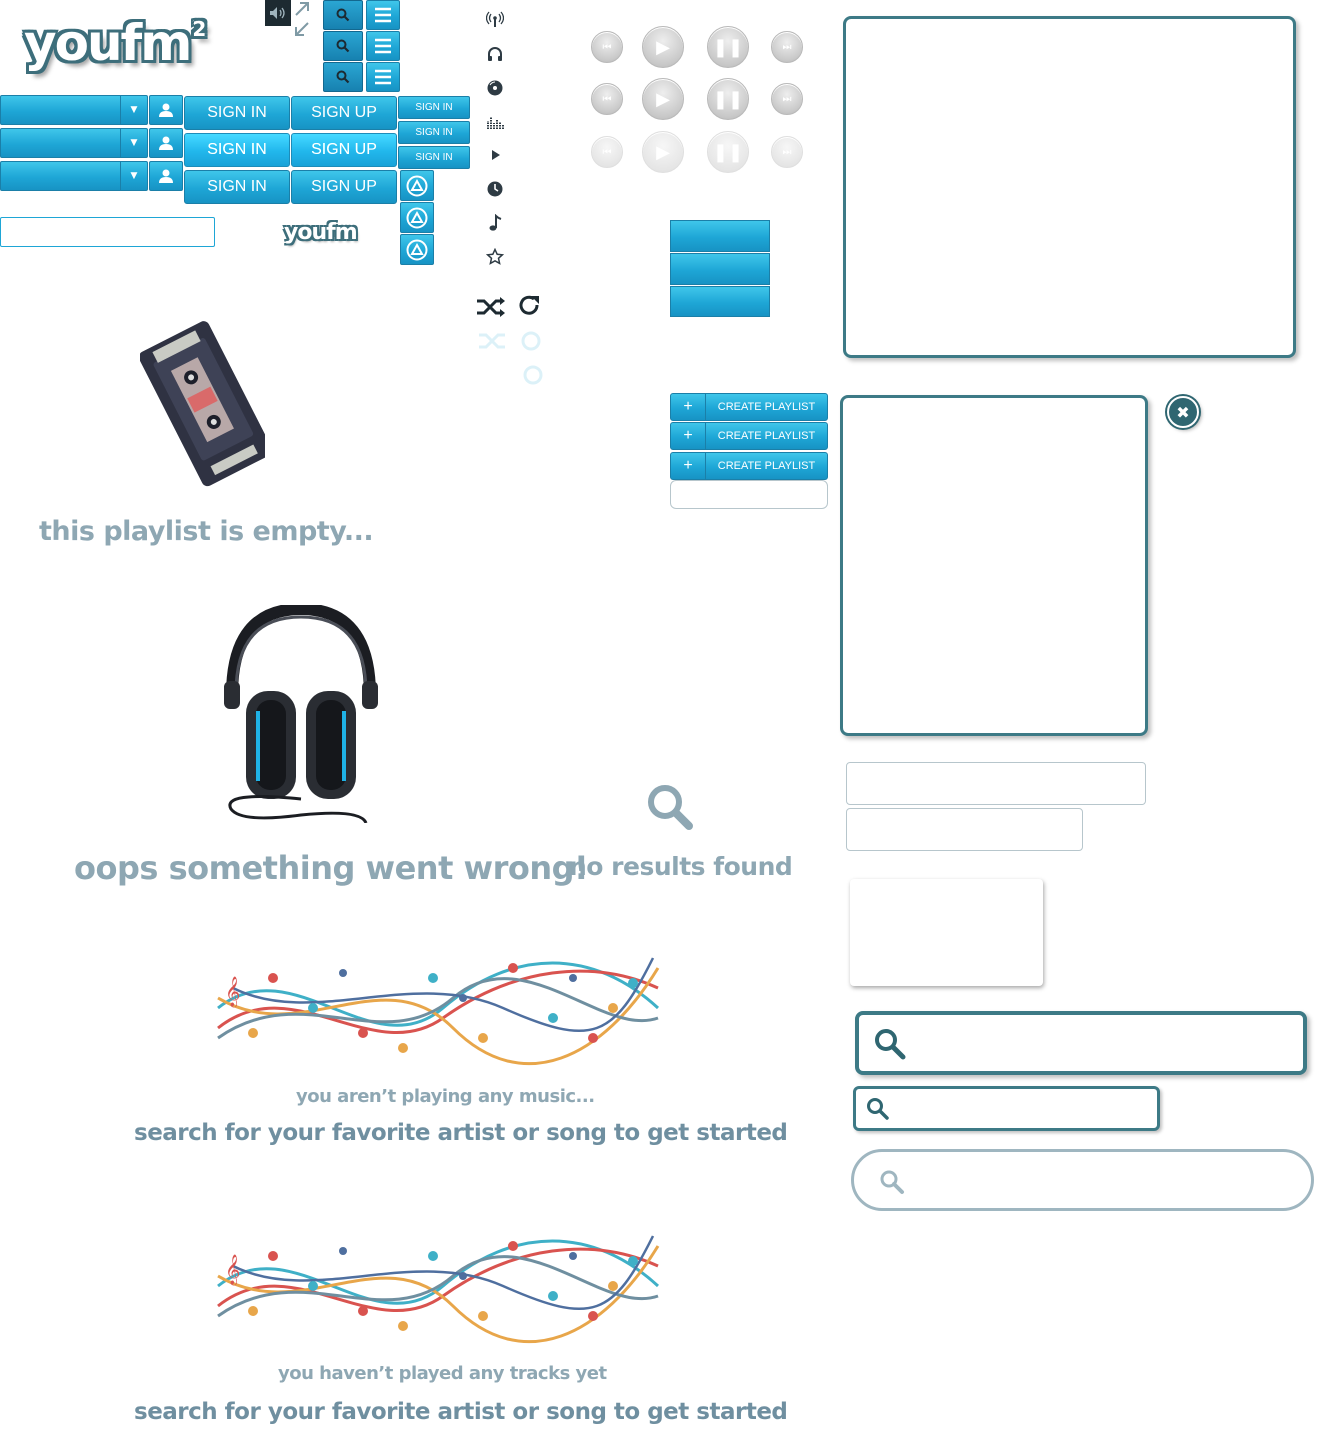  I want to click on error-message: oops something went wrong!, so click(331, 868).